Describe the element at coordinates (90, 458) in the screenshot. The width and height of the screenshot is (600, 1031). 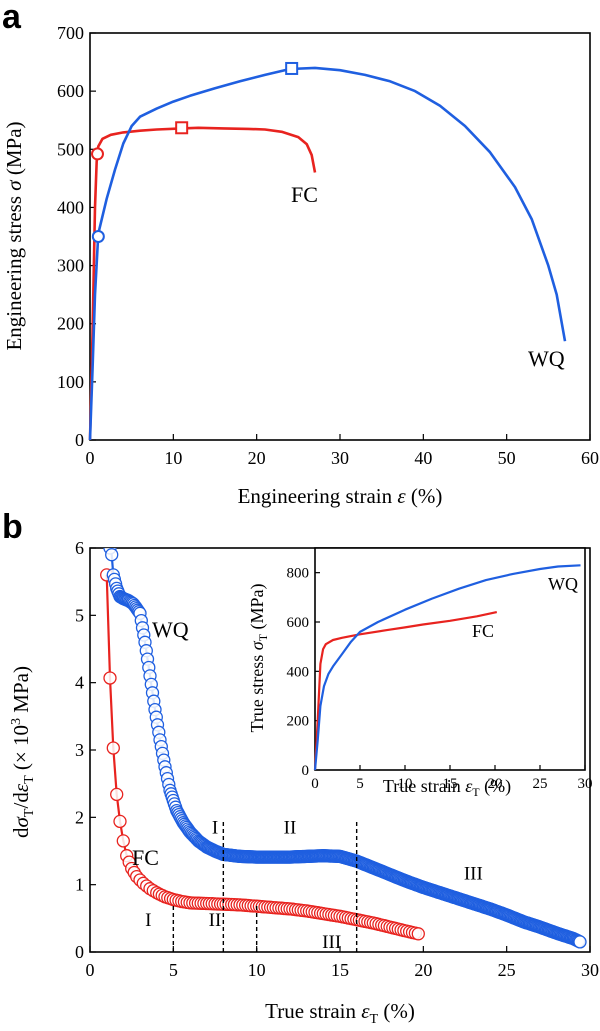
I see `panel-a-x-tick-label: 0` at that location.